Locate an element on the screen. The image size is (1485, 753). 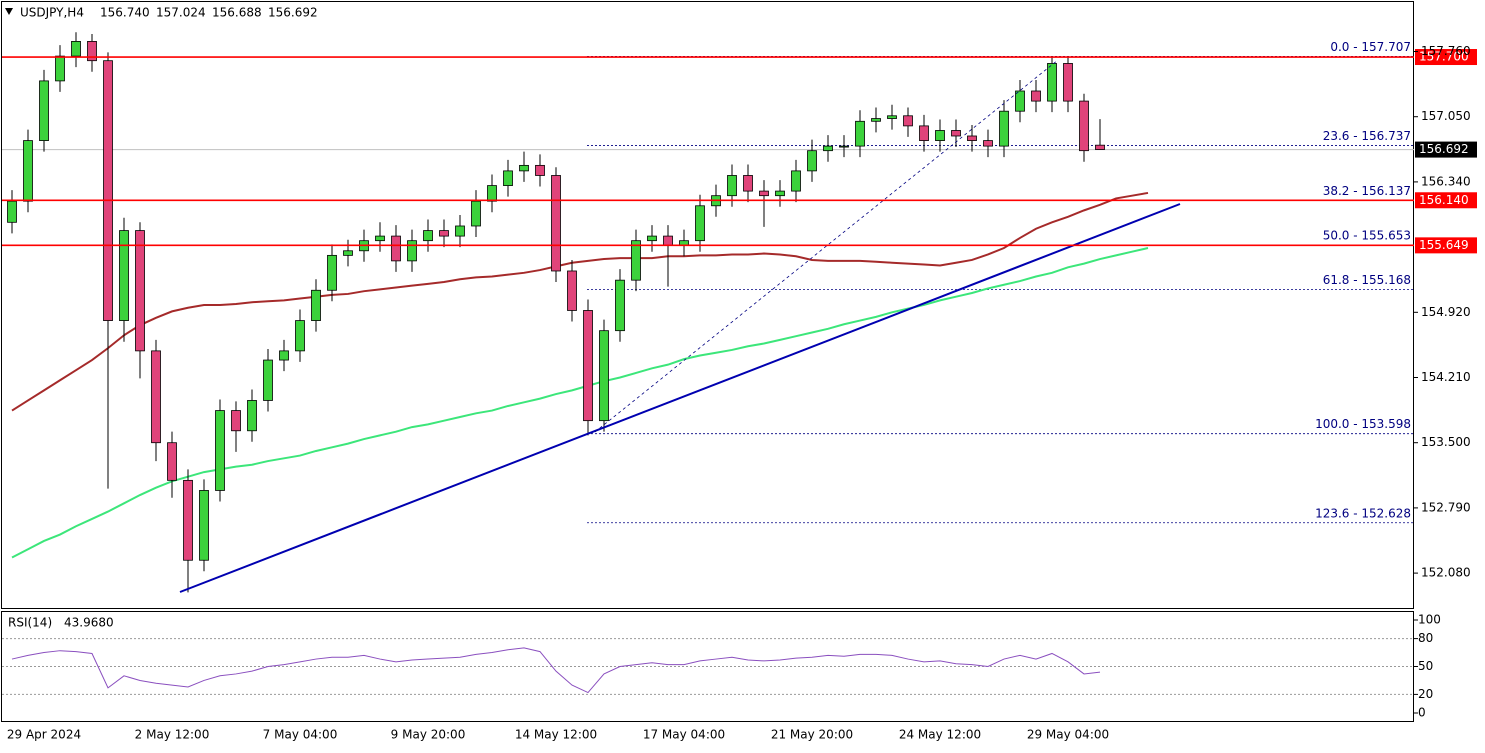
price-box-label: 157.700 is located at coordinates (1444, 57).